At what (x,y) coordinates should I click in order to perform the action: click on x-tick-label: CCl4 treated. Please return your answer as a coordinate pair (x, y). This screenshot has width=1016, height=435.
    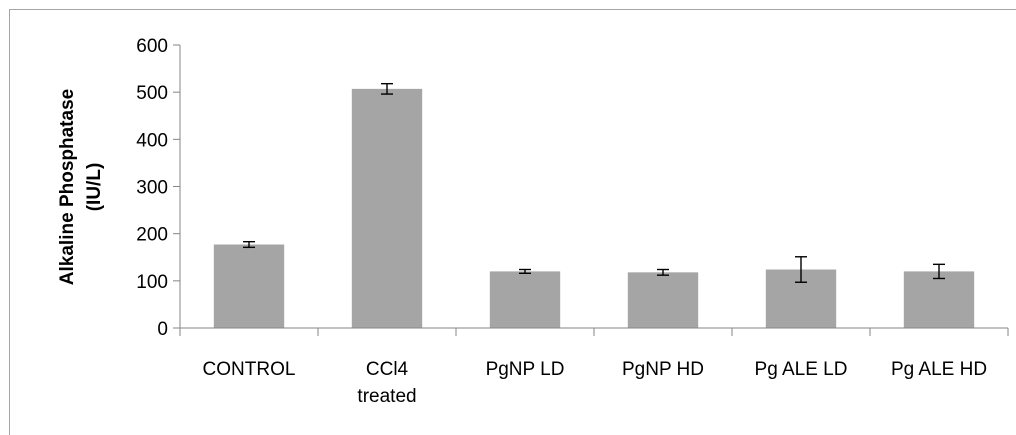
    Looking at the image, I should click on (386, 383).